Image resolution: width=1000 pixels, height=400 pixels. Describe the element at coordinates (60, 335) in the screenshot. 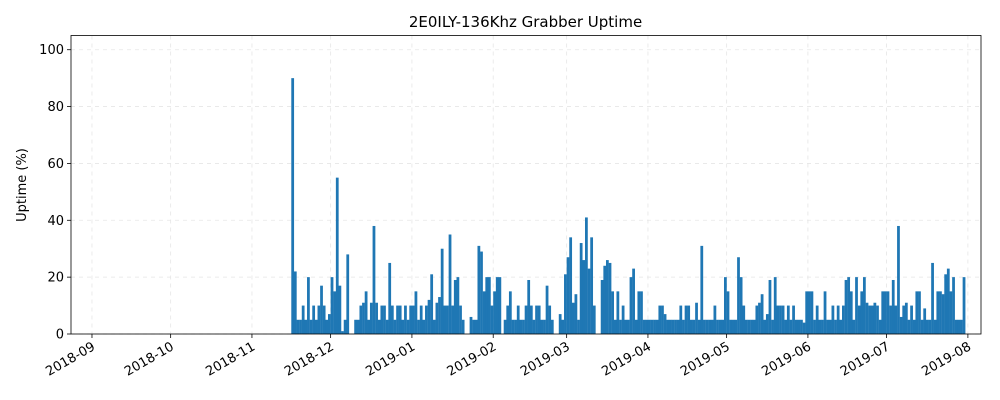

I see `y-tick-label: 0` at that location.